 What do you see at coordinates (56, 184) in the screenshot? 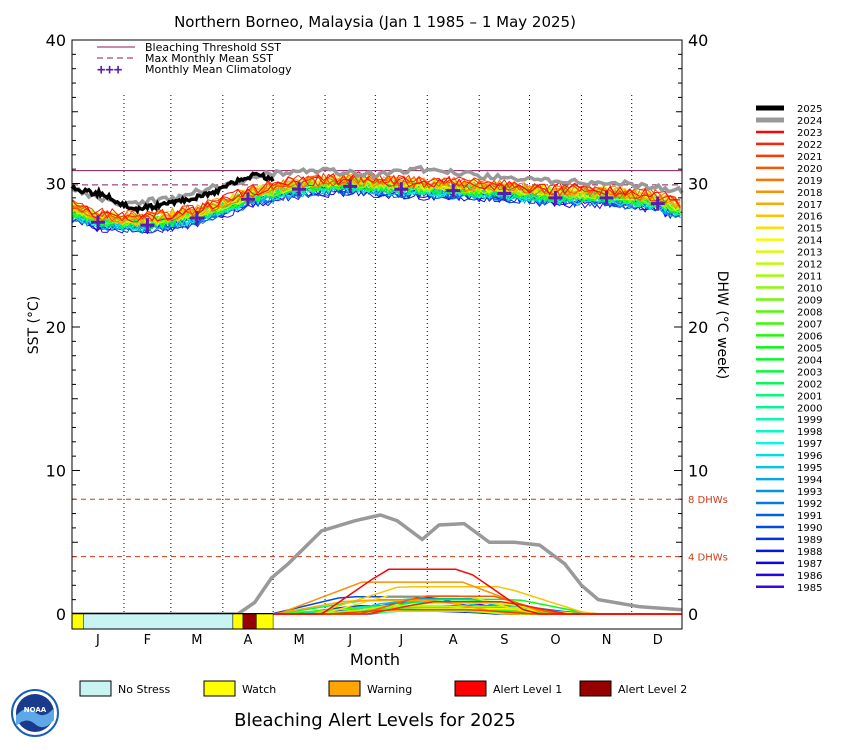
I see `y-tick-label-left: 30` at bounding box center [56, 184].